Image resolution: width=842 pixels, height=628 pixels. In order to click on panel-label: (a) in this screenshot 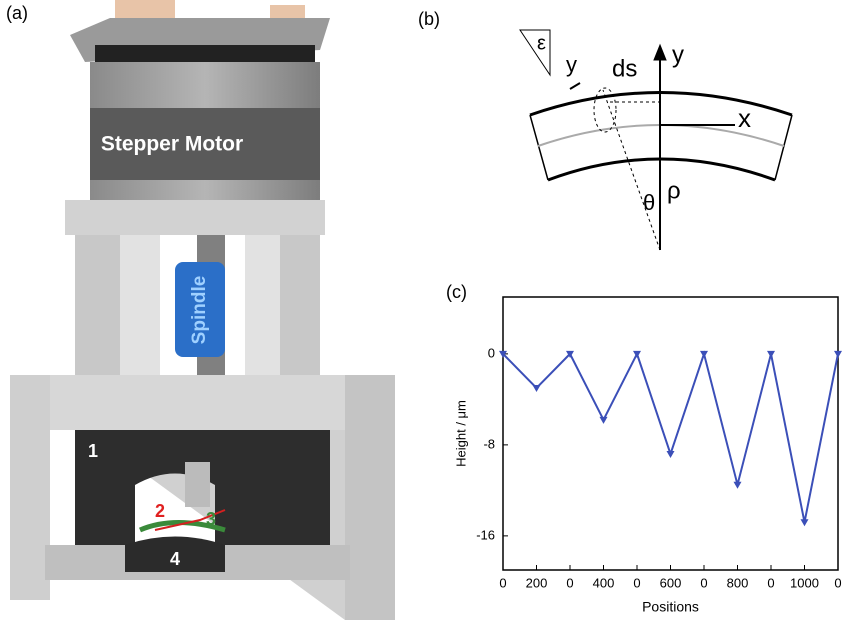, I will do `click(17, 13)`.